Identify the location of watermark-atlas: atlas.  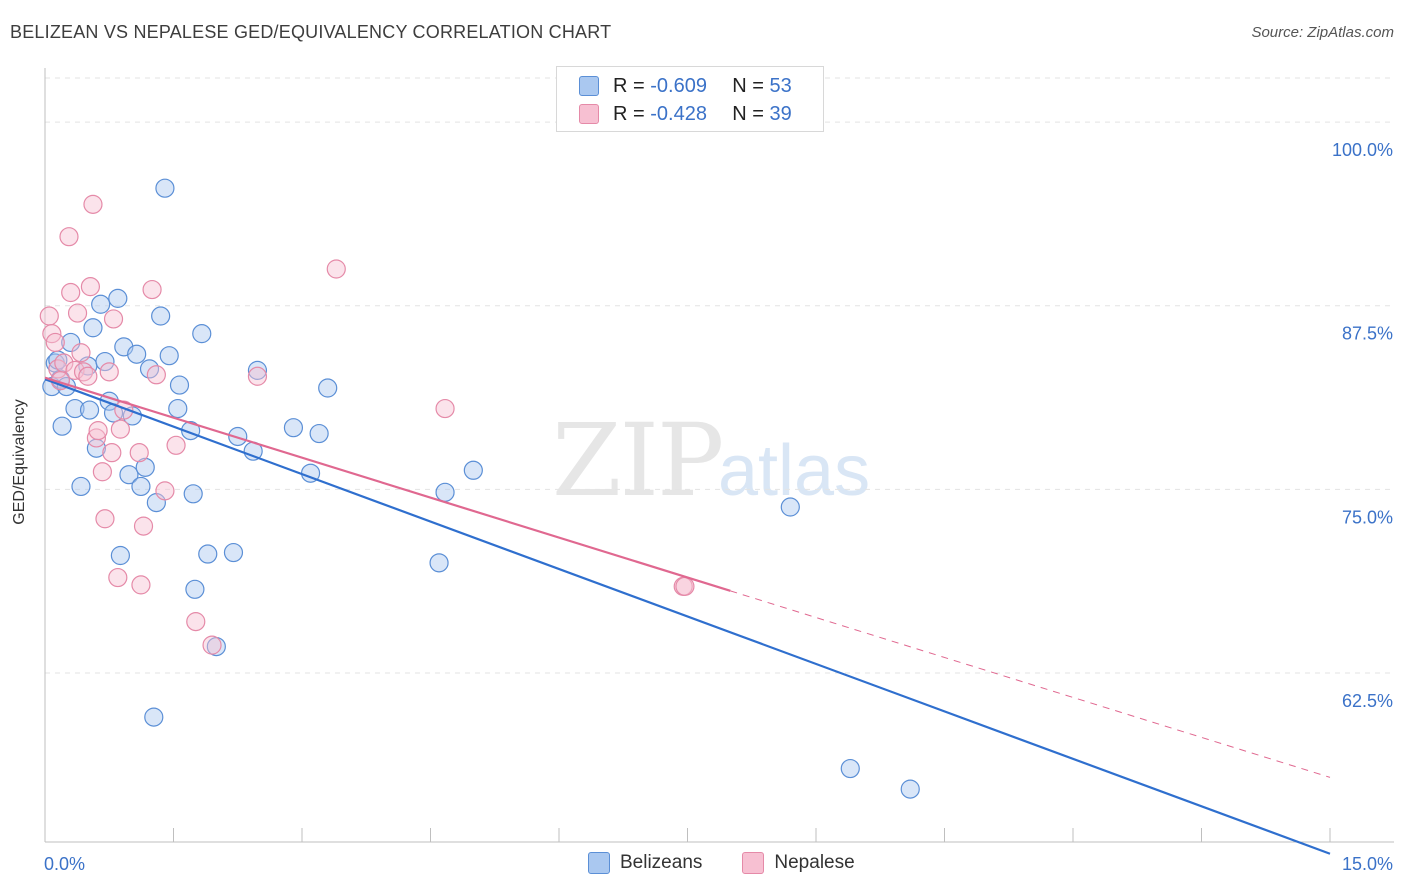
(794, 471).